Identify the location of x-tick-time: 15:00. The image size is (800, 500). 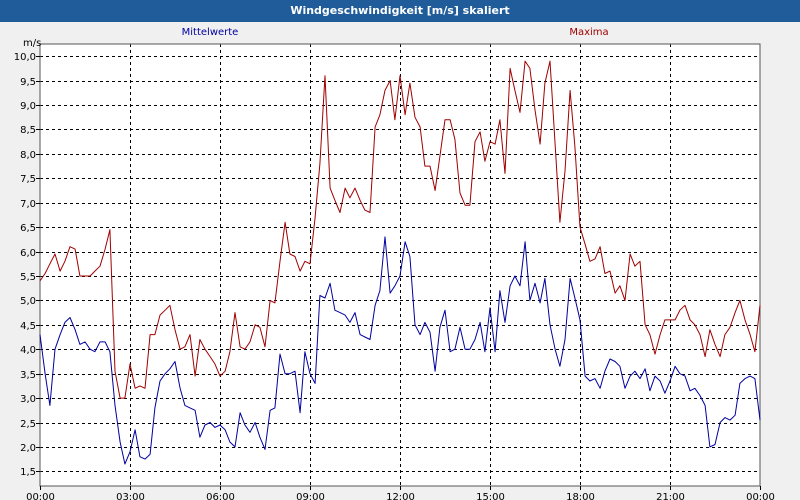
(490, 496).